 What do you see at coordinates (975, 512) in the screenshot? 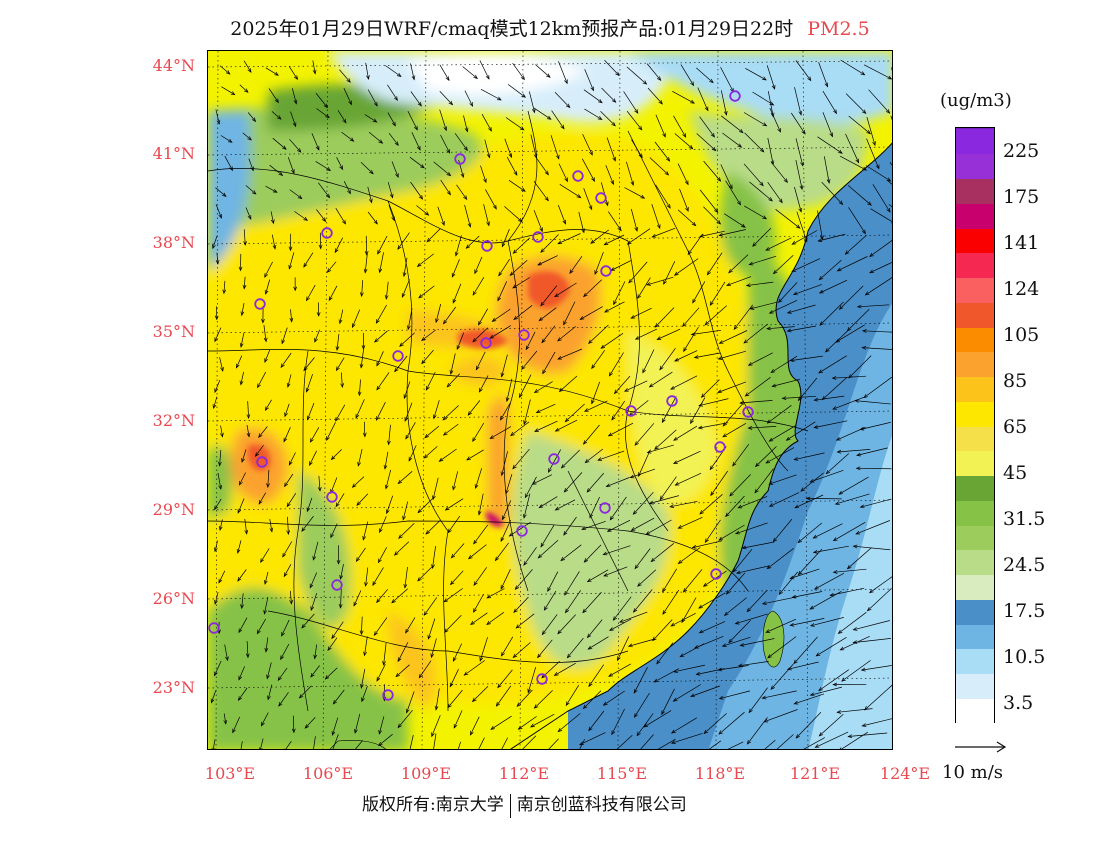
I see `legend-color-box` at bounding box center [975, 512].